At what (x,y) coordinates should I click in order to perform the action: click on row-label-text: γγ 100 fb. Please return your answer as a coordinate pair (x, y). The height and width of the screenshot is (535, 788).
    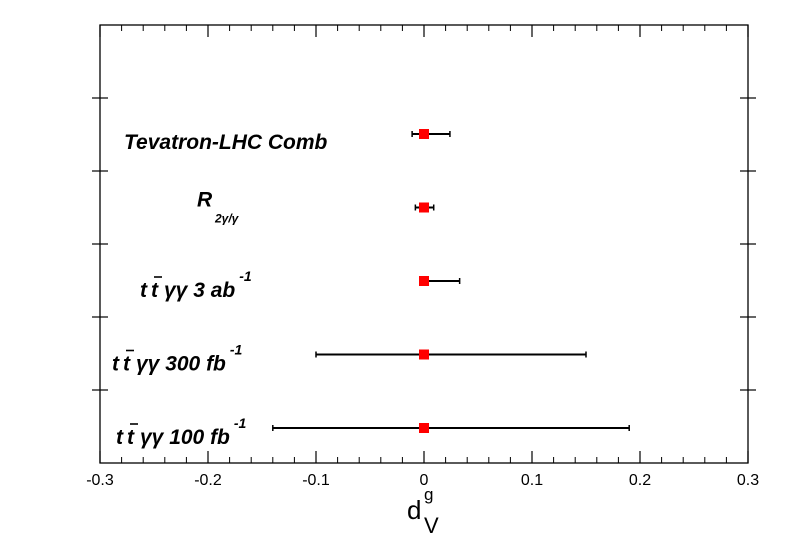
    Looking at the image, I should click on (185, 437).